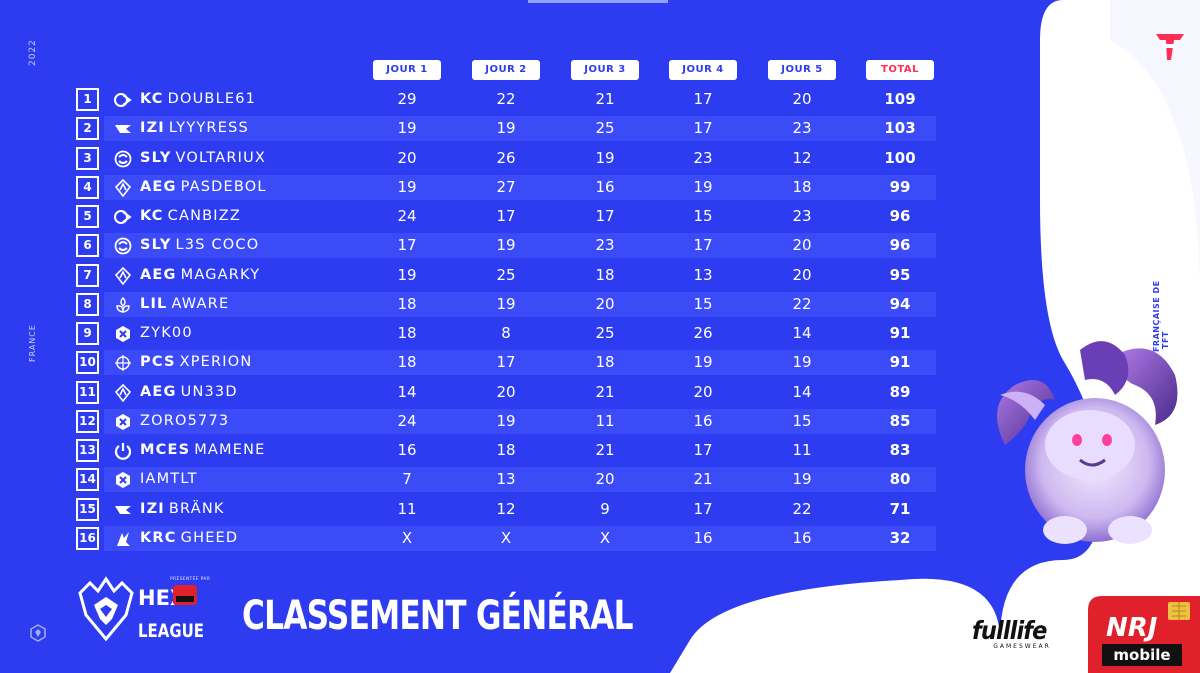 This screenshot has width=1200, height=673. I want to click on total-points: 71, so click(900, 508).